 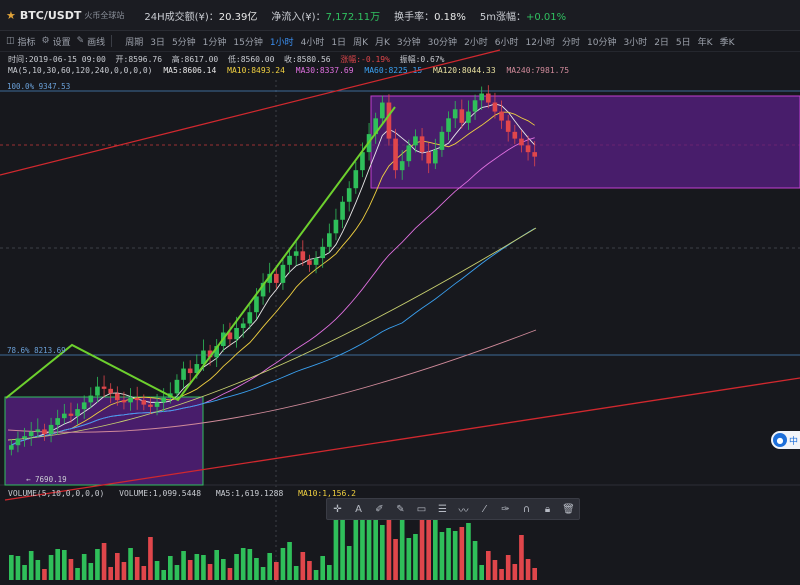 What do you see at coordinates (91, 42) in the screenshot?
I see `draw-button: ✎ 画线` at bounding box center [91, 42].